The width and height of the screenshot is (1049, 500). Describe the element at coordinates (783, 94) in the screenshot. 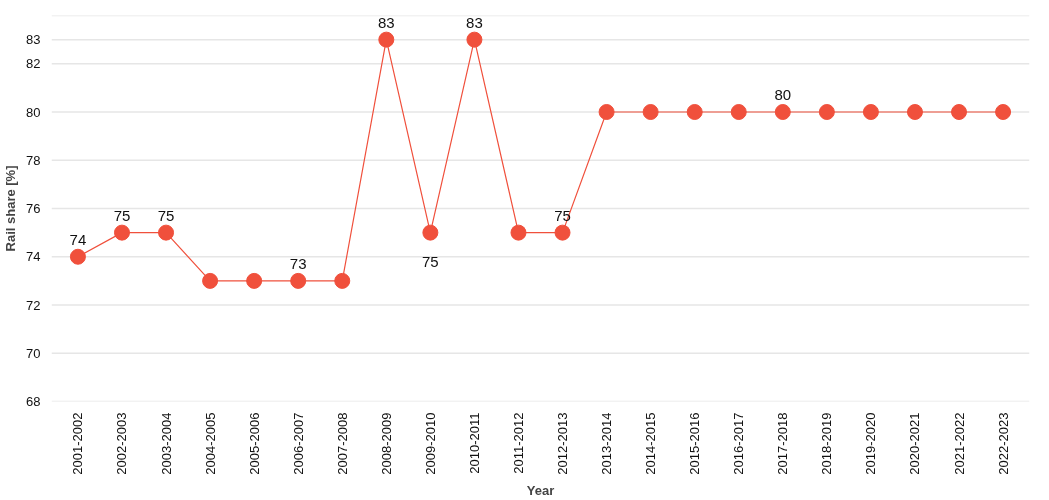

I see `data-label: 80` at that location.